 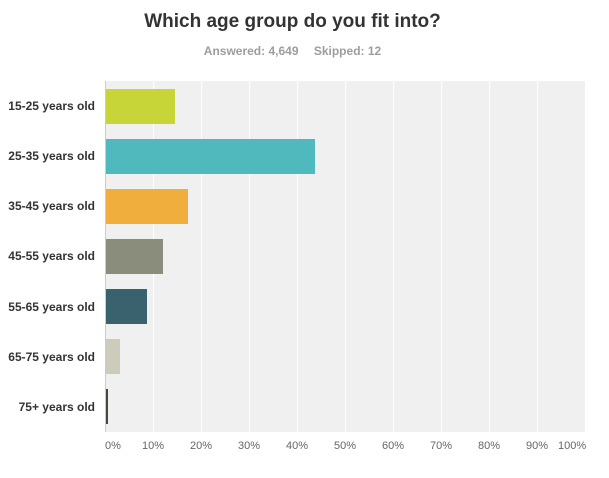 What do you see at coordinates (51, 256) in the screenshot?
I see `category-label: 45-55 years old` at bounding box center [51, 256].